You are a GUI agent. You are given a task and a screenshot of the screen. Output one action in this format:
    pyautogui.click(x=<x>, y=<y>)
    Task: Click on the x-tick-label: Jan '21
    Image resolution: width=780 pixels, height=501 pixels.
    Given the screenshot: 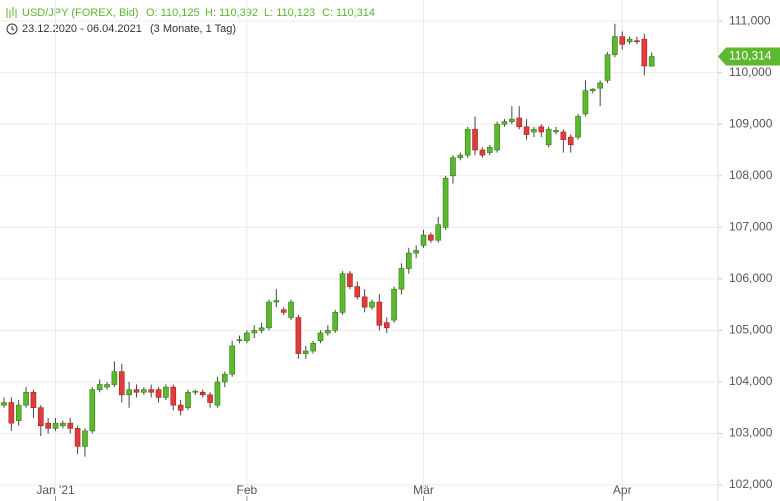 What is the action you would take?
    pyautogui.click(x=55, y=490)
    